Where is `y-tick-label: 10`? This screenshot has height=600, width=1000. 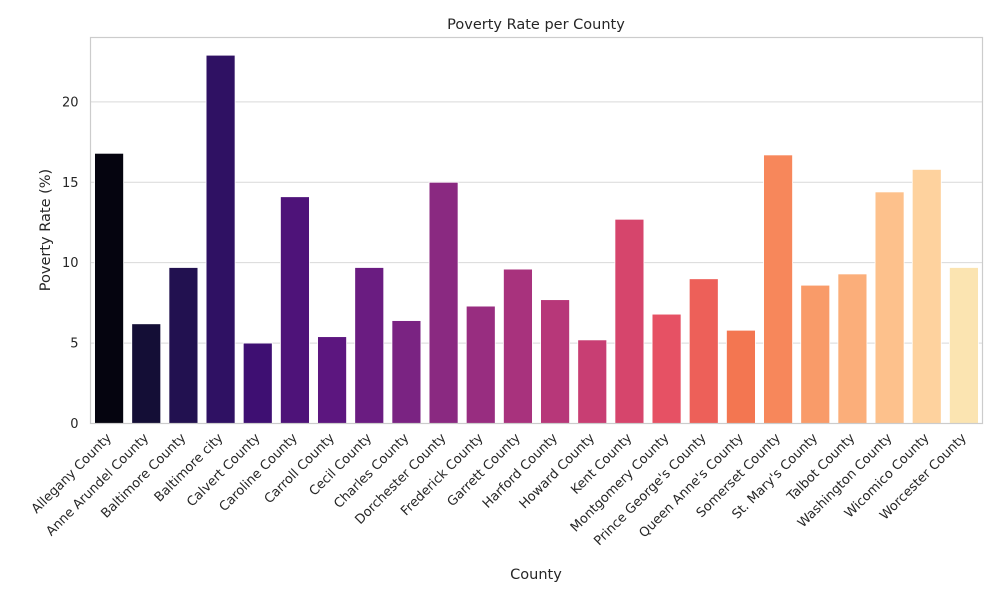
y-tick-label: 10 is located at coordinates (70, 263).